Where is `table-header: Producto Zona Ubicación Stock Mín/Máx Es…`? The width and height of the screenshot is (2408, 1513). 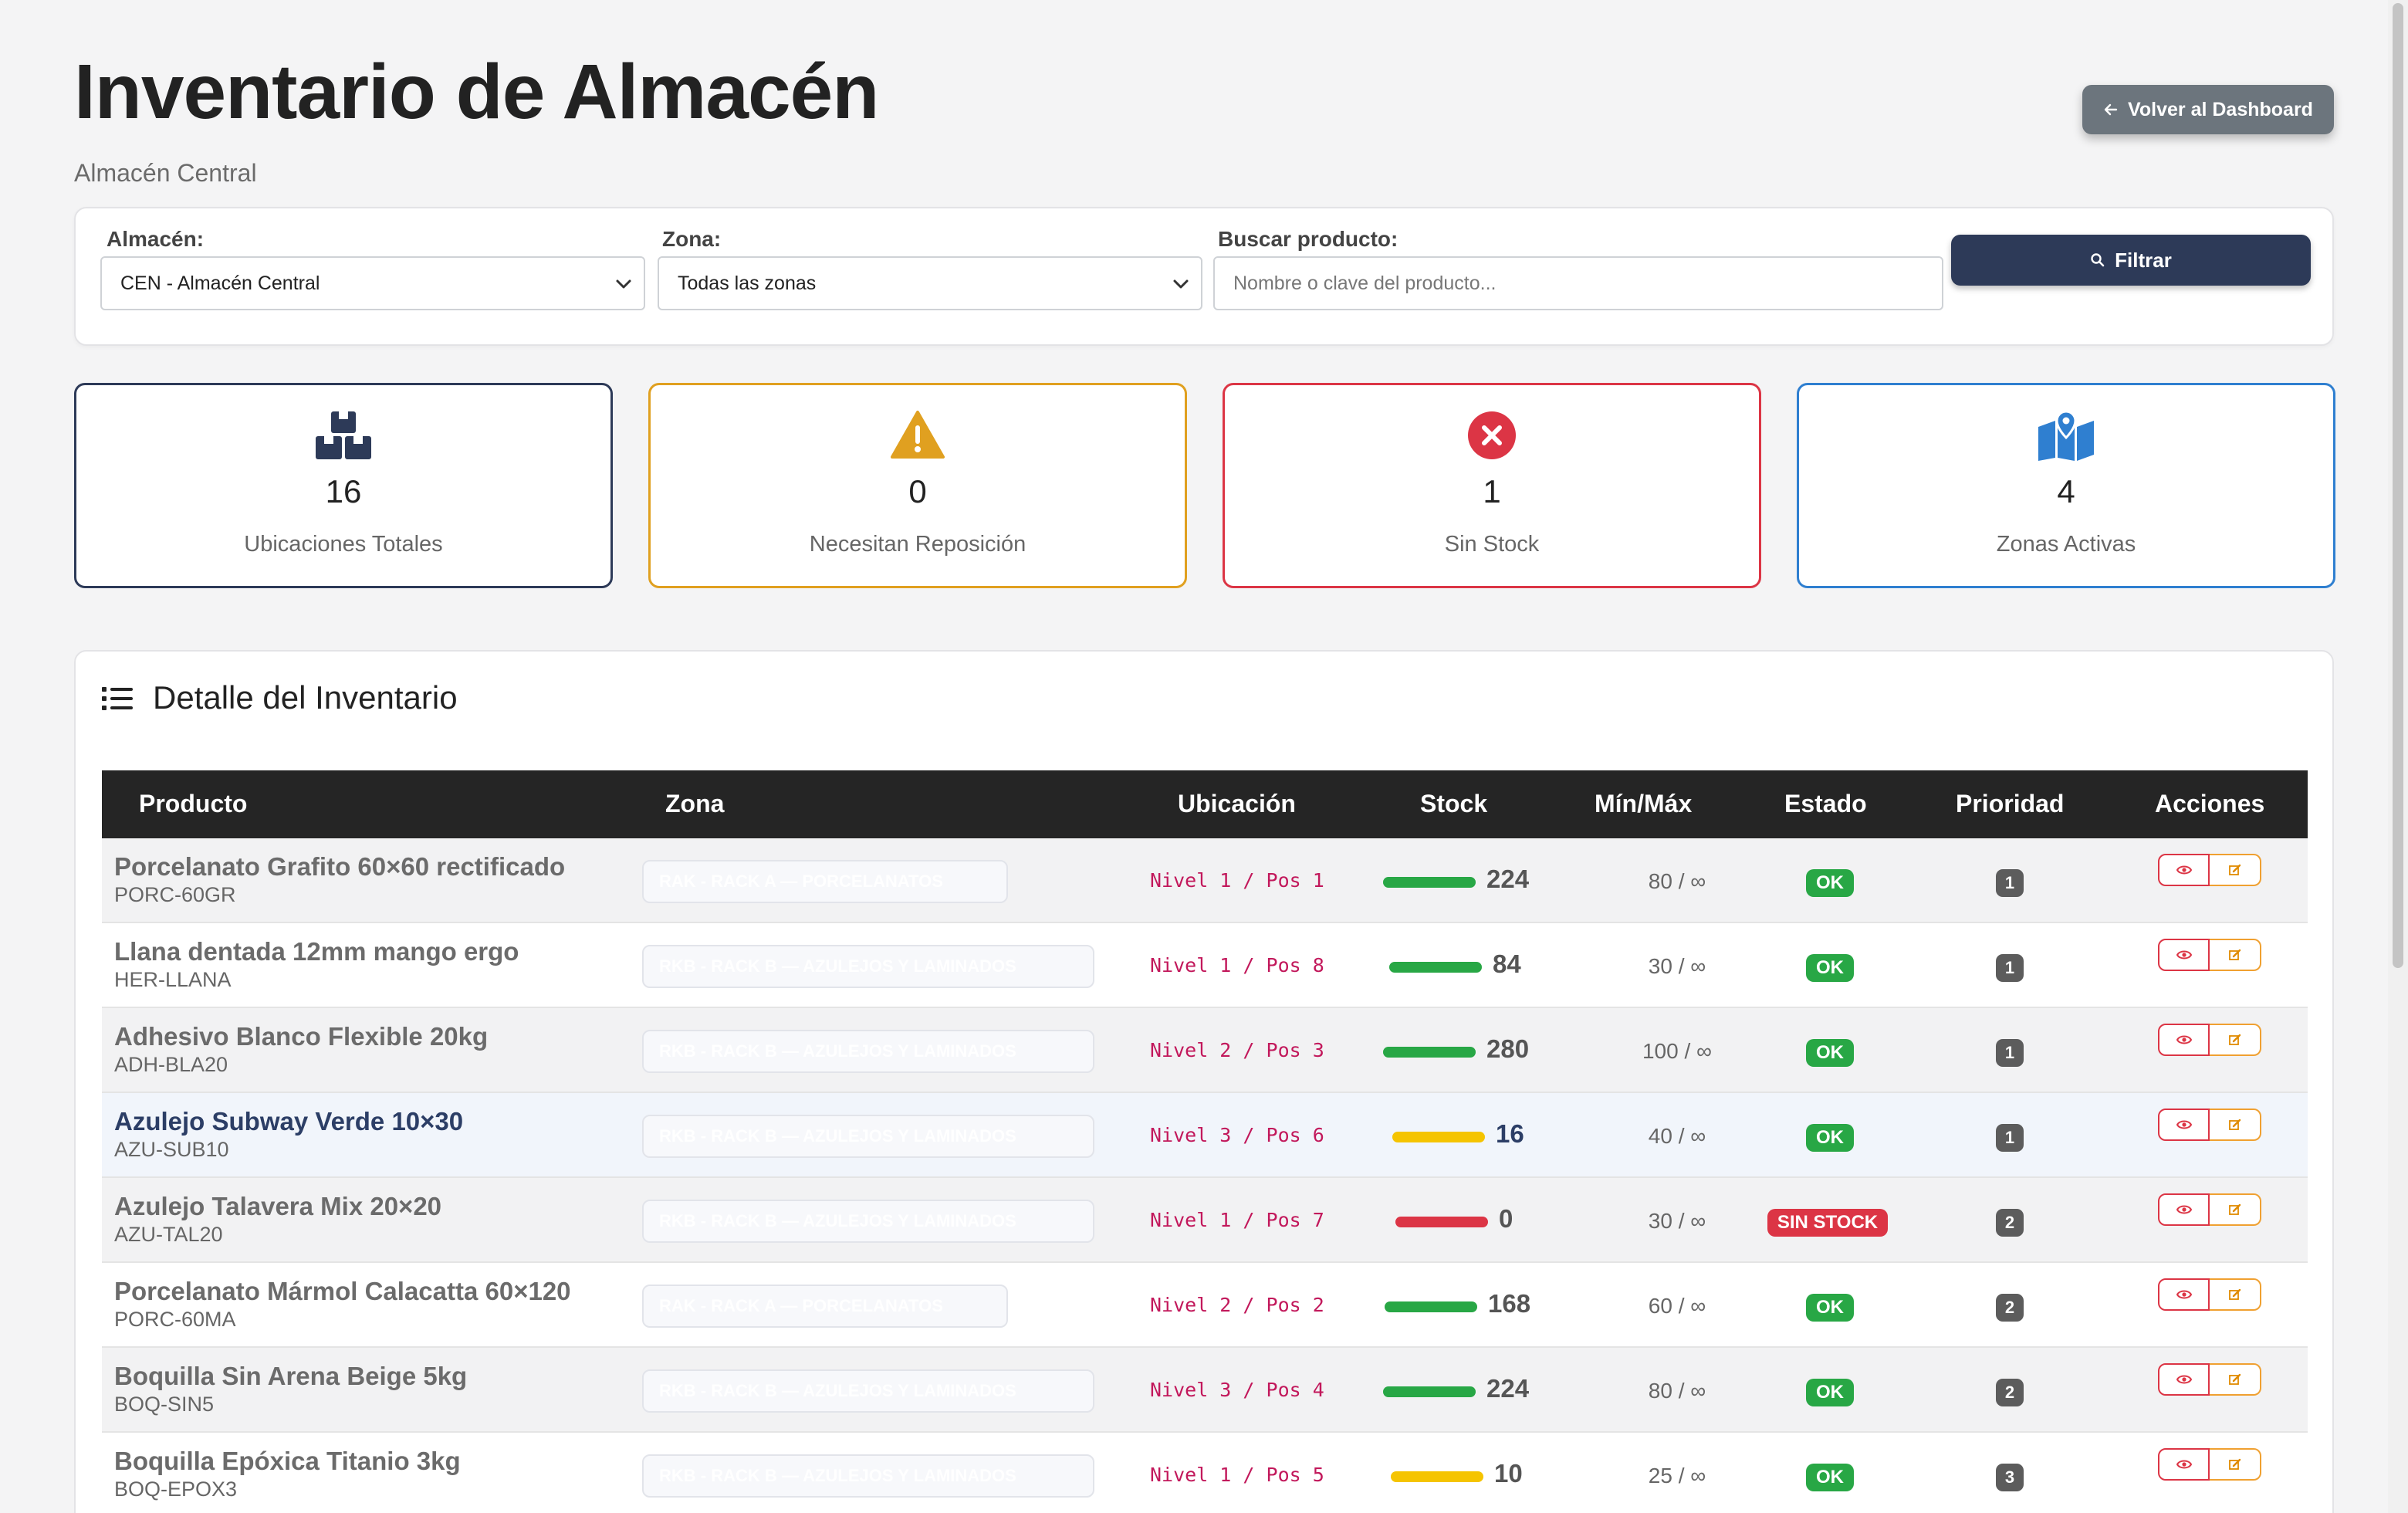
table-header: Producto Zona Ubicación Stock Mín/Máx Es… is located at coordinates (1205, 804).